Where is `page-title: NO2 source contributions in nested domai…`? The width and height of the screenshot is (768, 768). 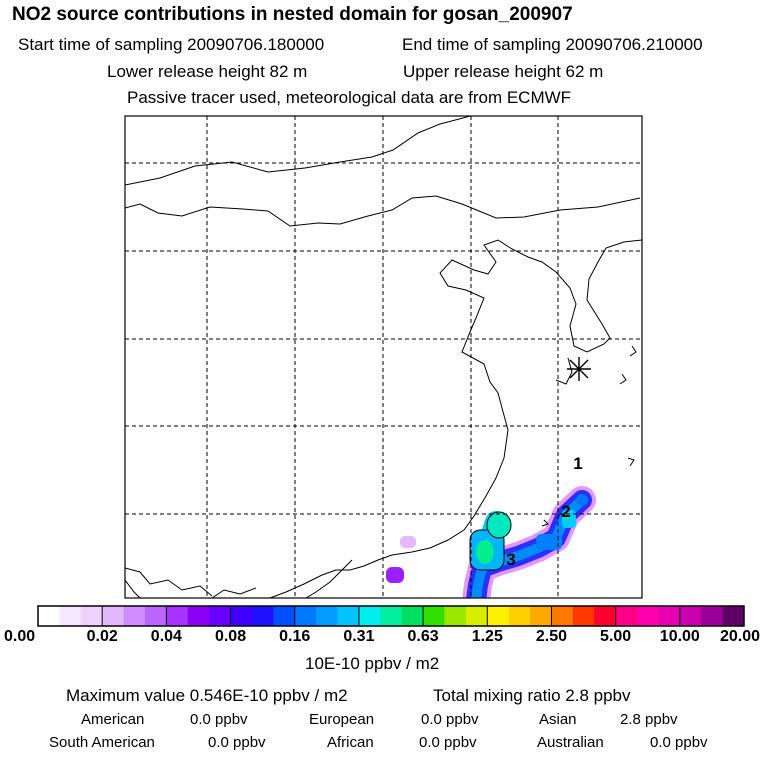 page-title: NO2 source contributions in nested domai… is located at coordinates (292, 14).